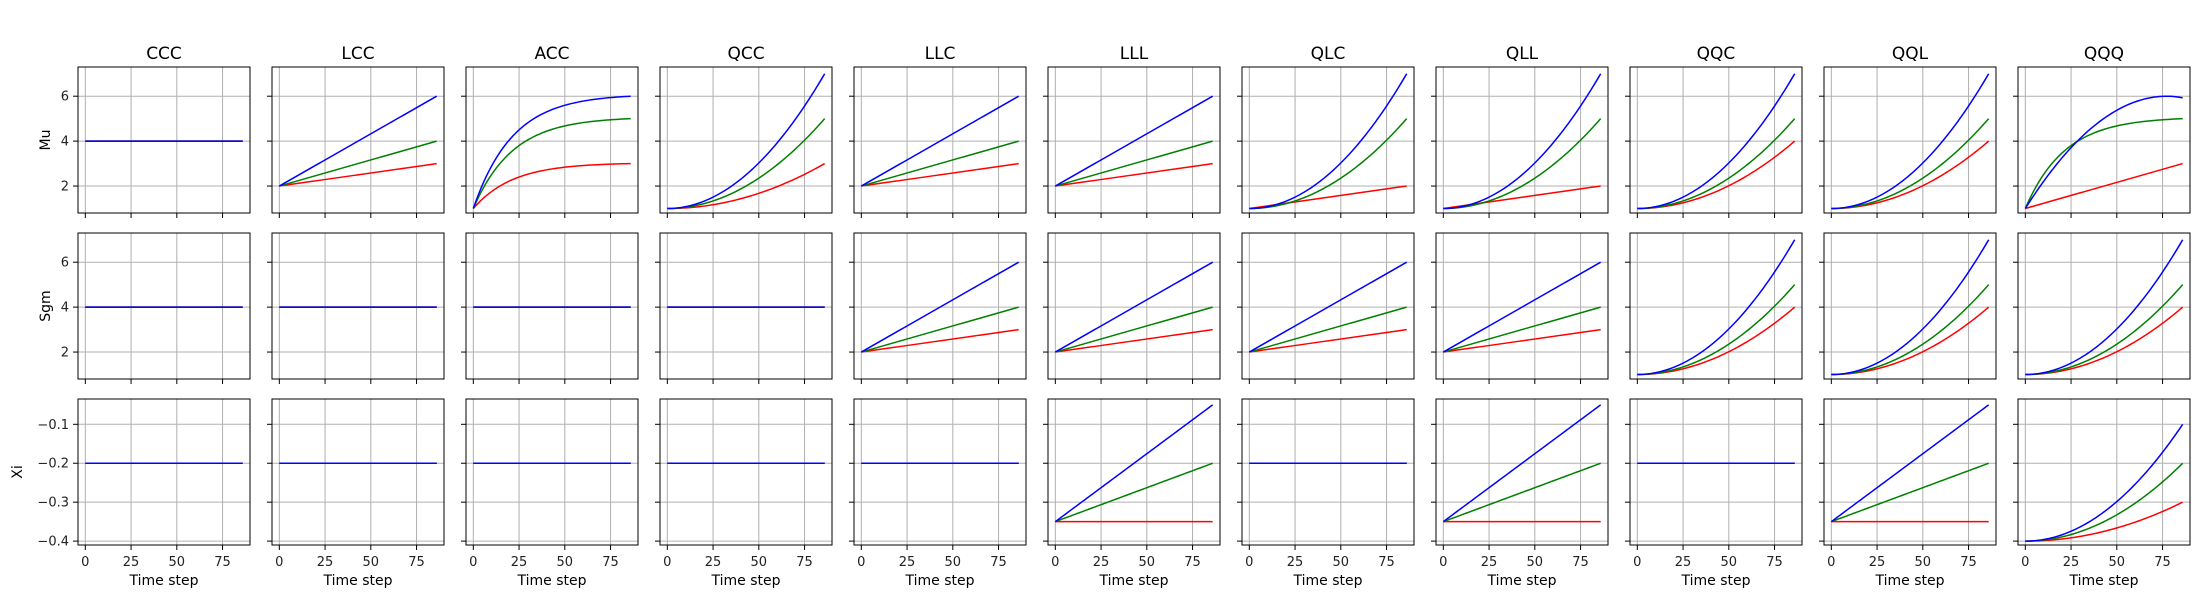 The height and width of the screenshot is (600, 2200). I want to click on y-tick-label: −0.4, so click(53, 542).